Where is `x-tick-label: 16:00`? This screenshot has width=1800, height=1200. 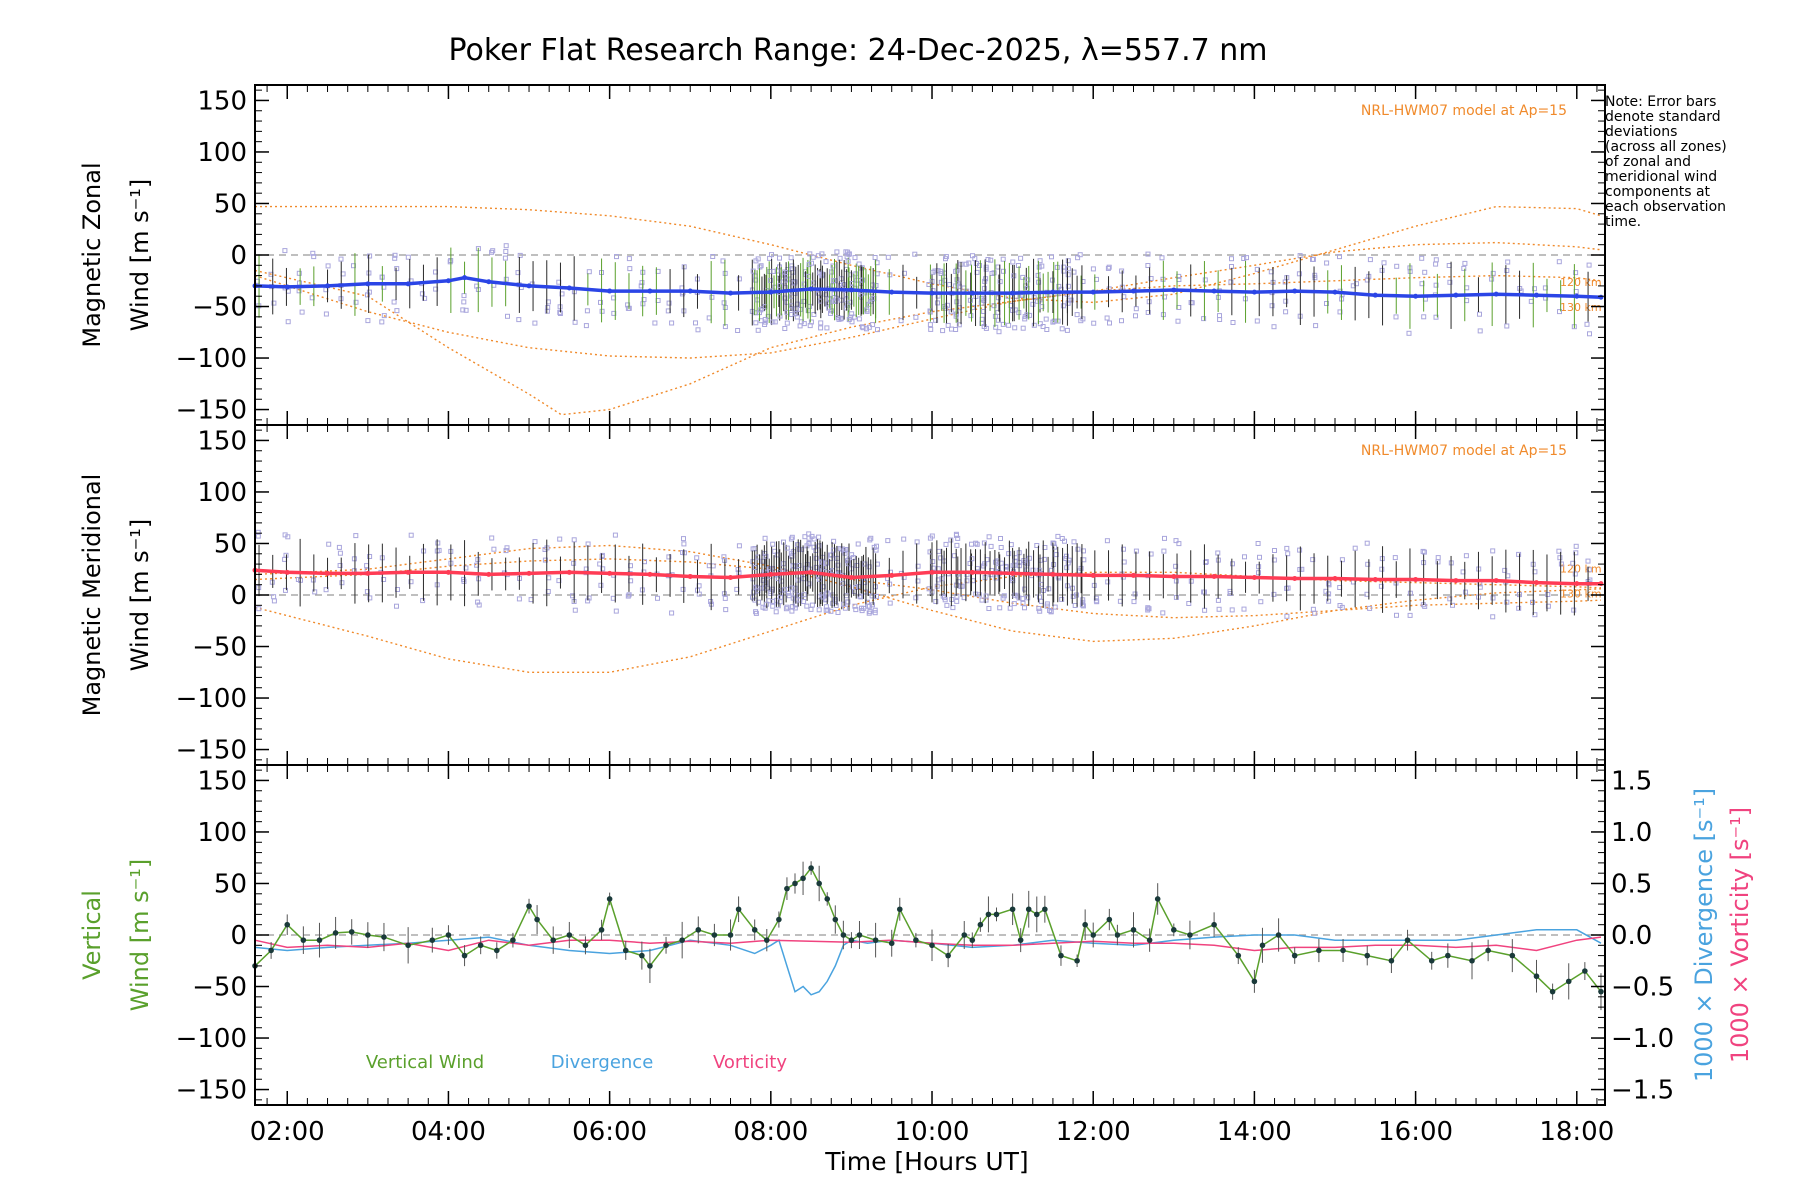 x-tick-label: 16:00 is located at coordinates (1415, 1132).